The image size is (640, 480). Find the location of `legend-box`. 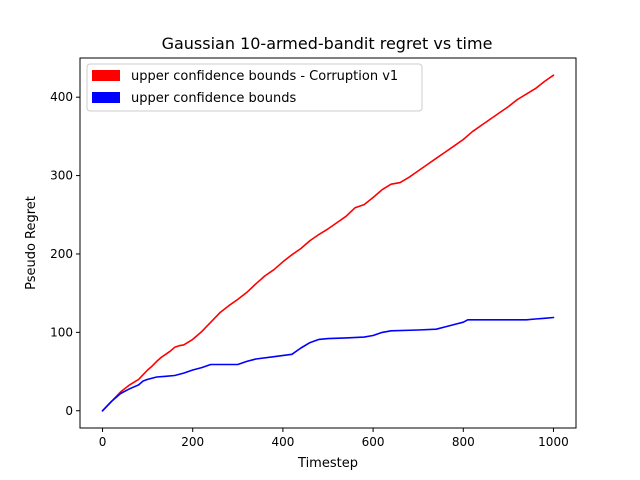

legend-box is located at coordinates (254, 87).